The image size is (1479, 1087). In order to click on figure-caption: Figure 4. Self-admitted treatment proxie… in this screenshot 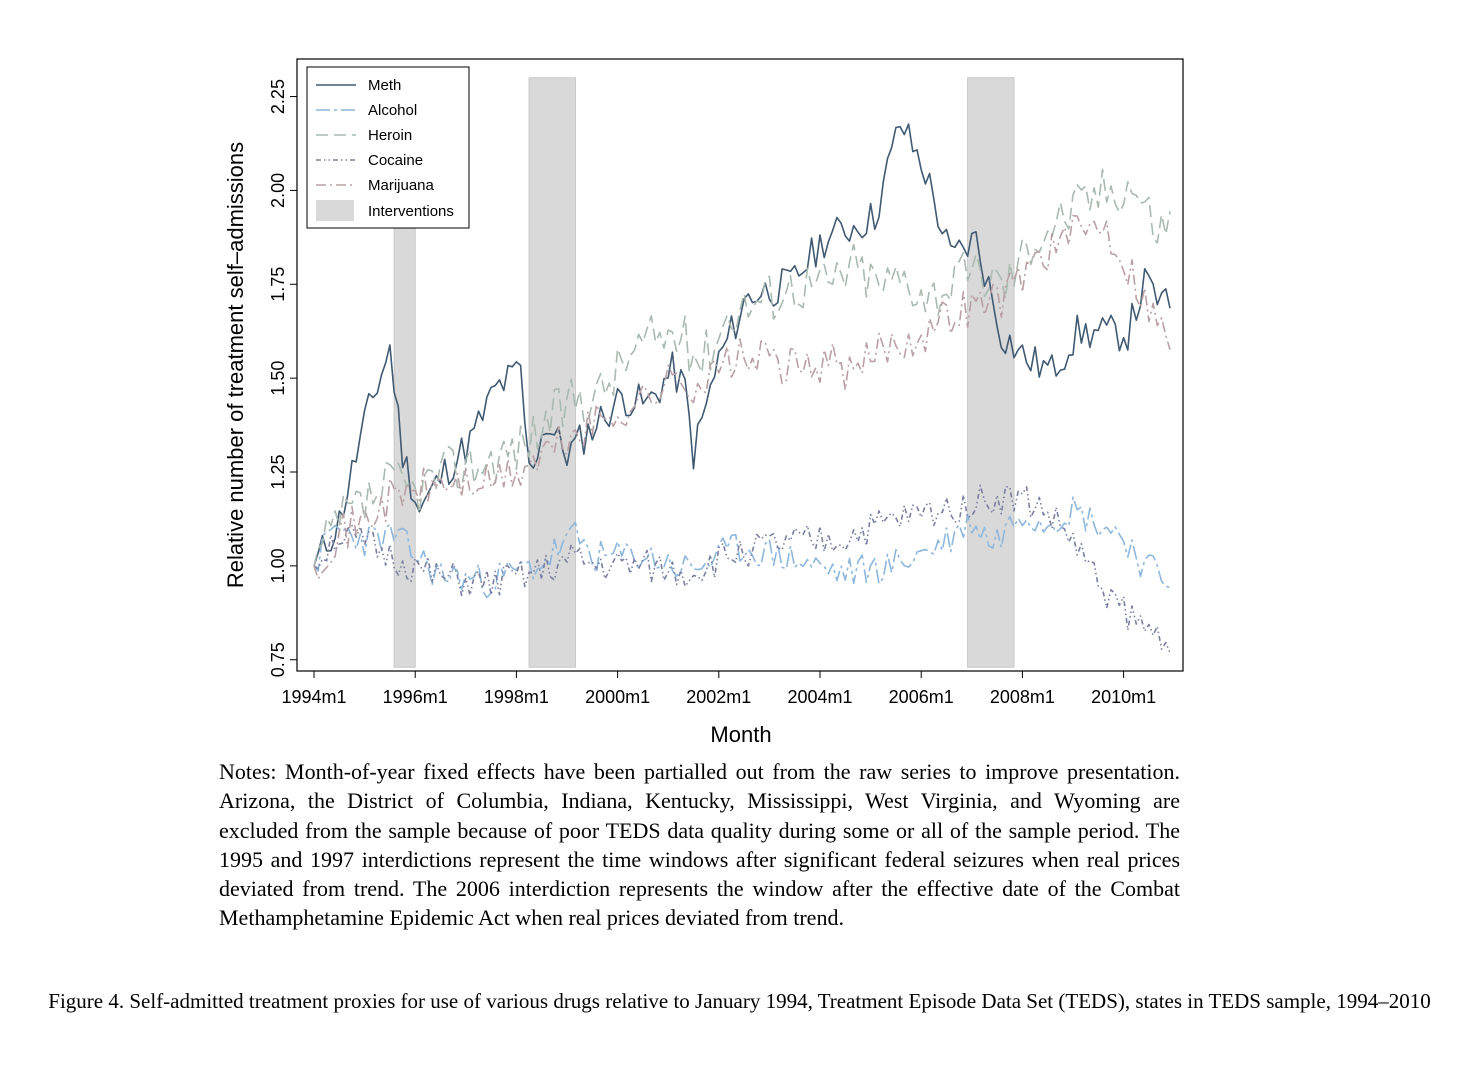, I will do `click(739, 1001)`.